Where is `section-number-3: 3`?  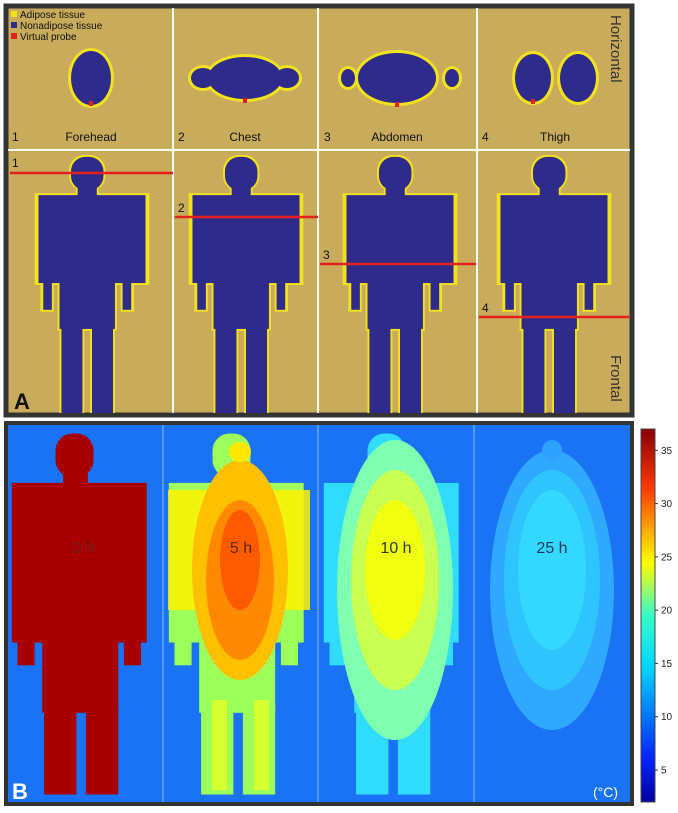
section-number-3: 3 is located at coordinates (327, 137).